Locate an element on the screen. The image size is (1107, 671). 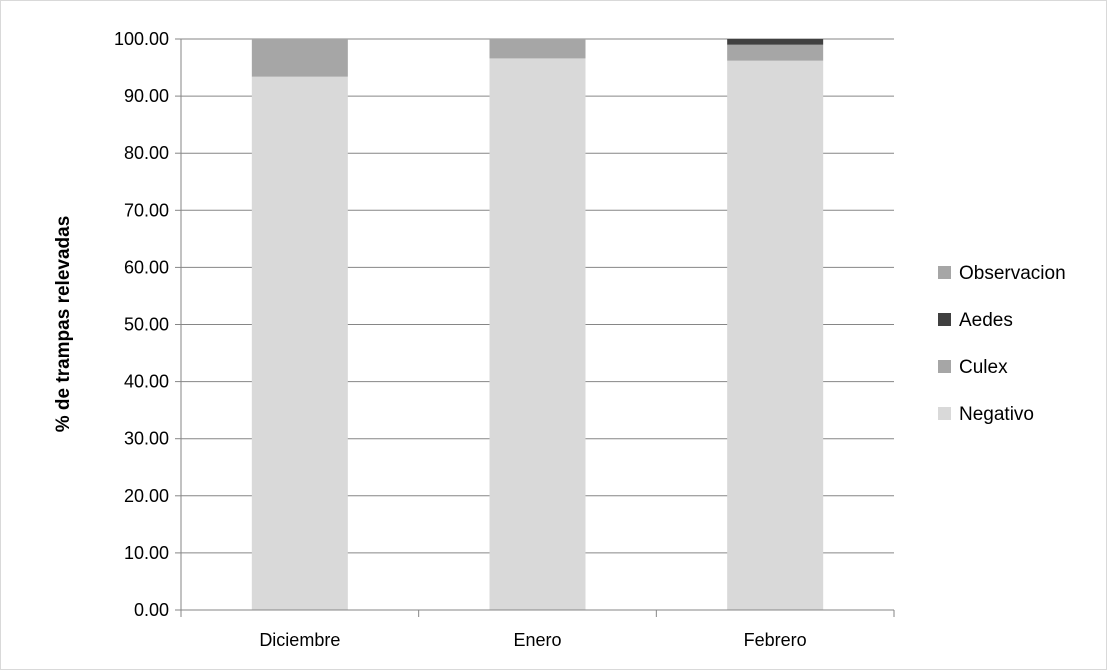
y-tick-label: 90.00 is located at coordinates (146, 96).